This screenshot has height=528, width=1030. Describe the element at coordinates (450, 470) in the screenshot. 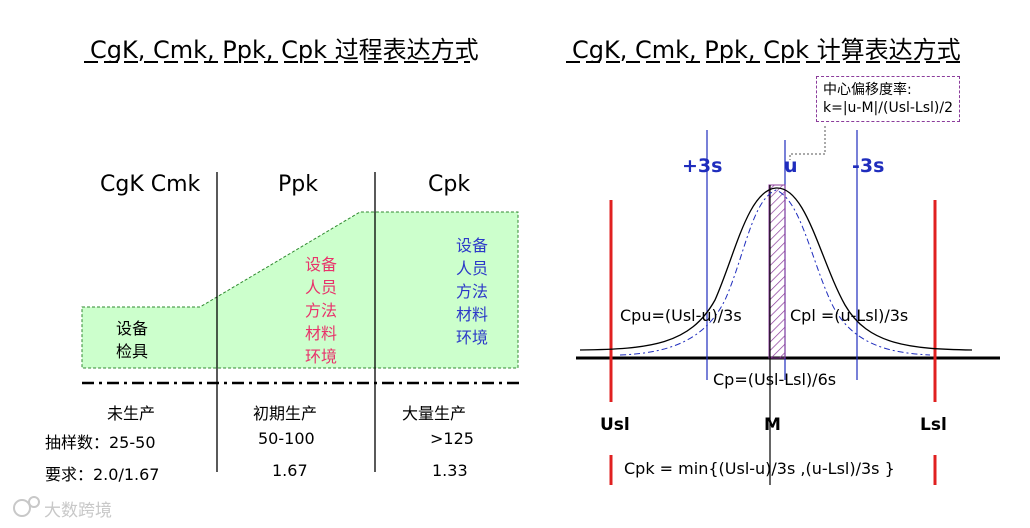

I see `requirement-cpk: 1.33` at that location.